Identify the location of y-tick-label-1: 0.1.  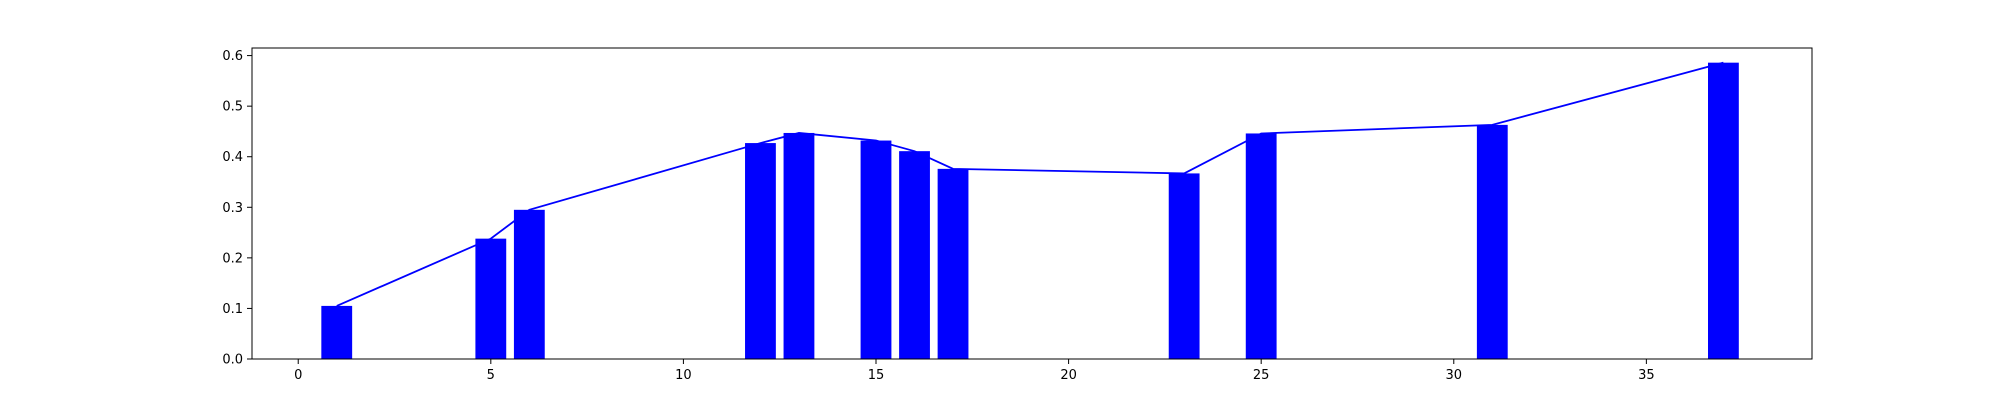
(232, 309).